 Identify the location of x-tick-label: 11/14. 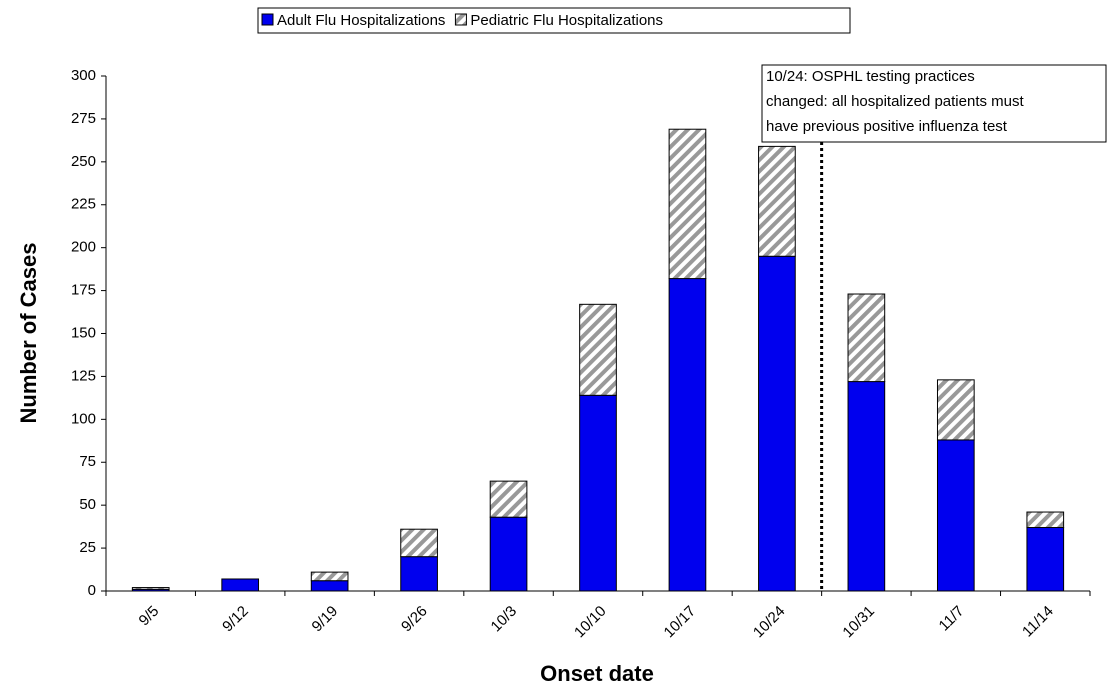
(1038, 622).